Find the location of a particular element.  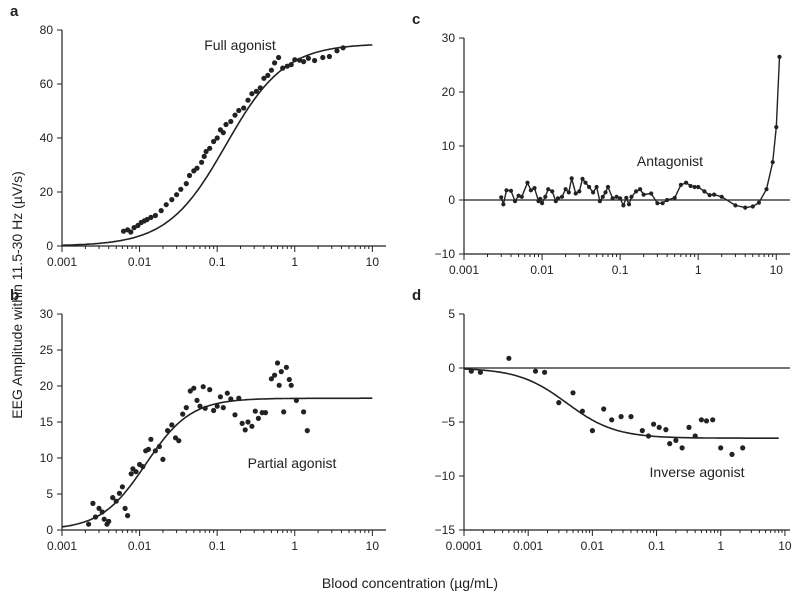

y-tick-label: 0 is located at coordinates (49, 246).